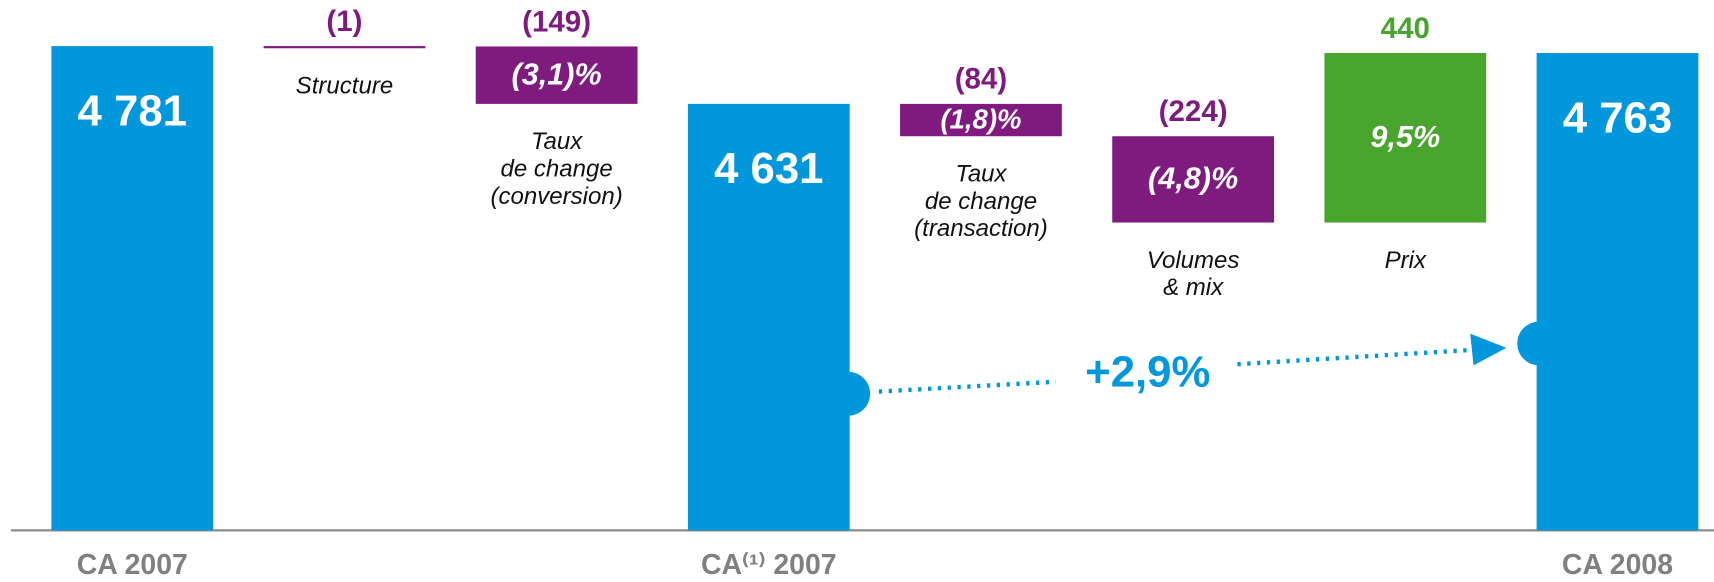  What do you see at coordinates (1405, 28) in the screenshot?
I see `value-label: 440` at bounding box center [1405, 28].